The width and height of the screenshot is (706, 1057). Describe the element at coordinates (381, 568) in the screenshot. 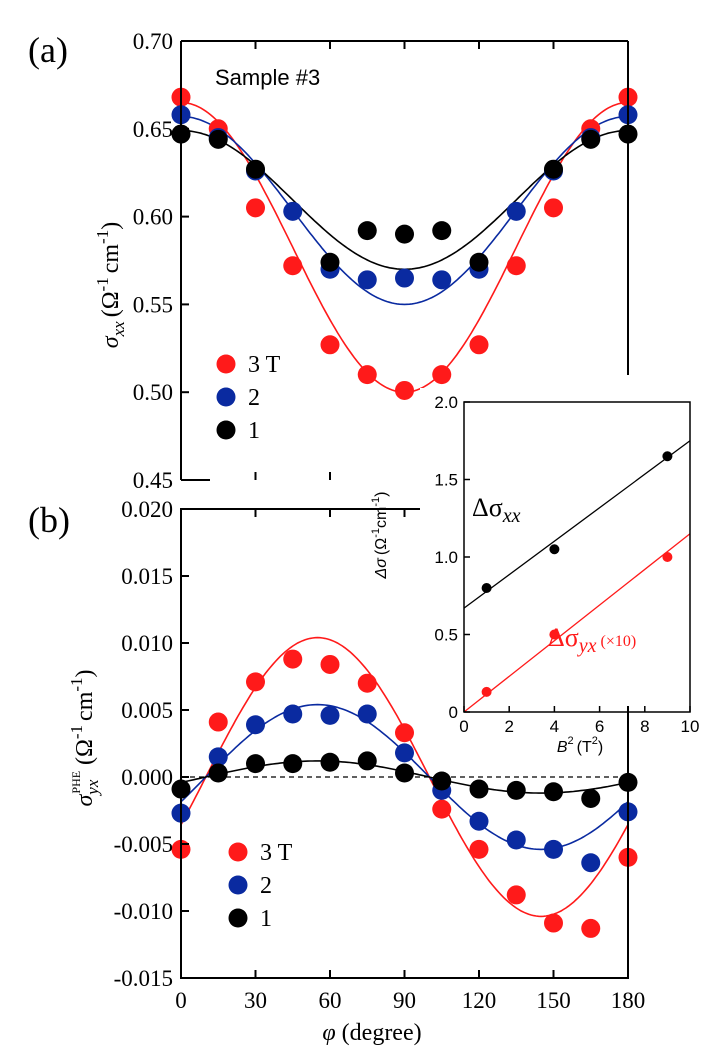

I see `inset-ylabel-symbol: Δσ` at that location.